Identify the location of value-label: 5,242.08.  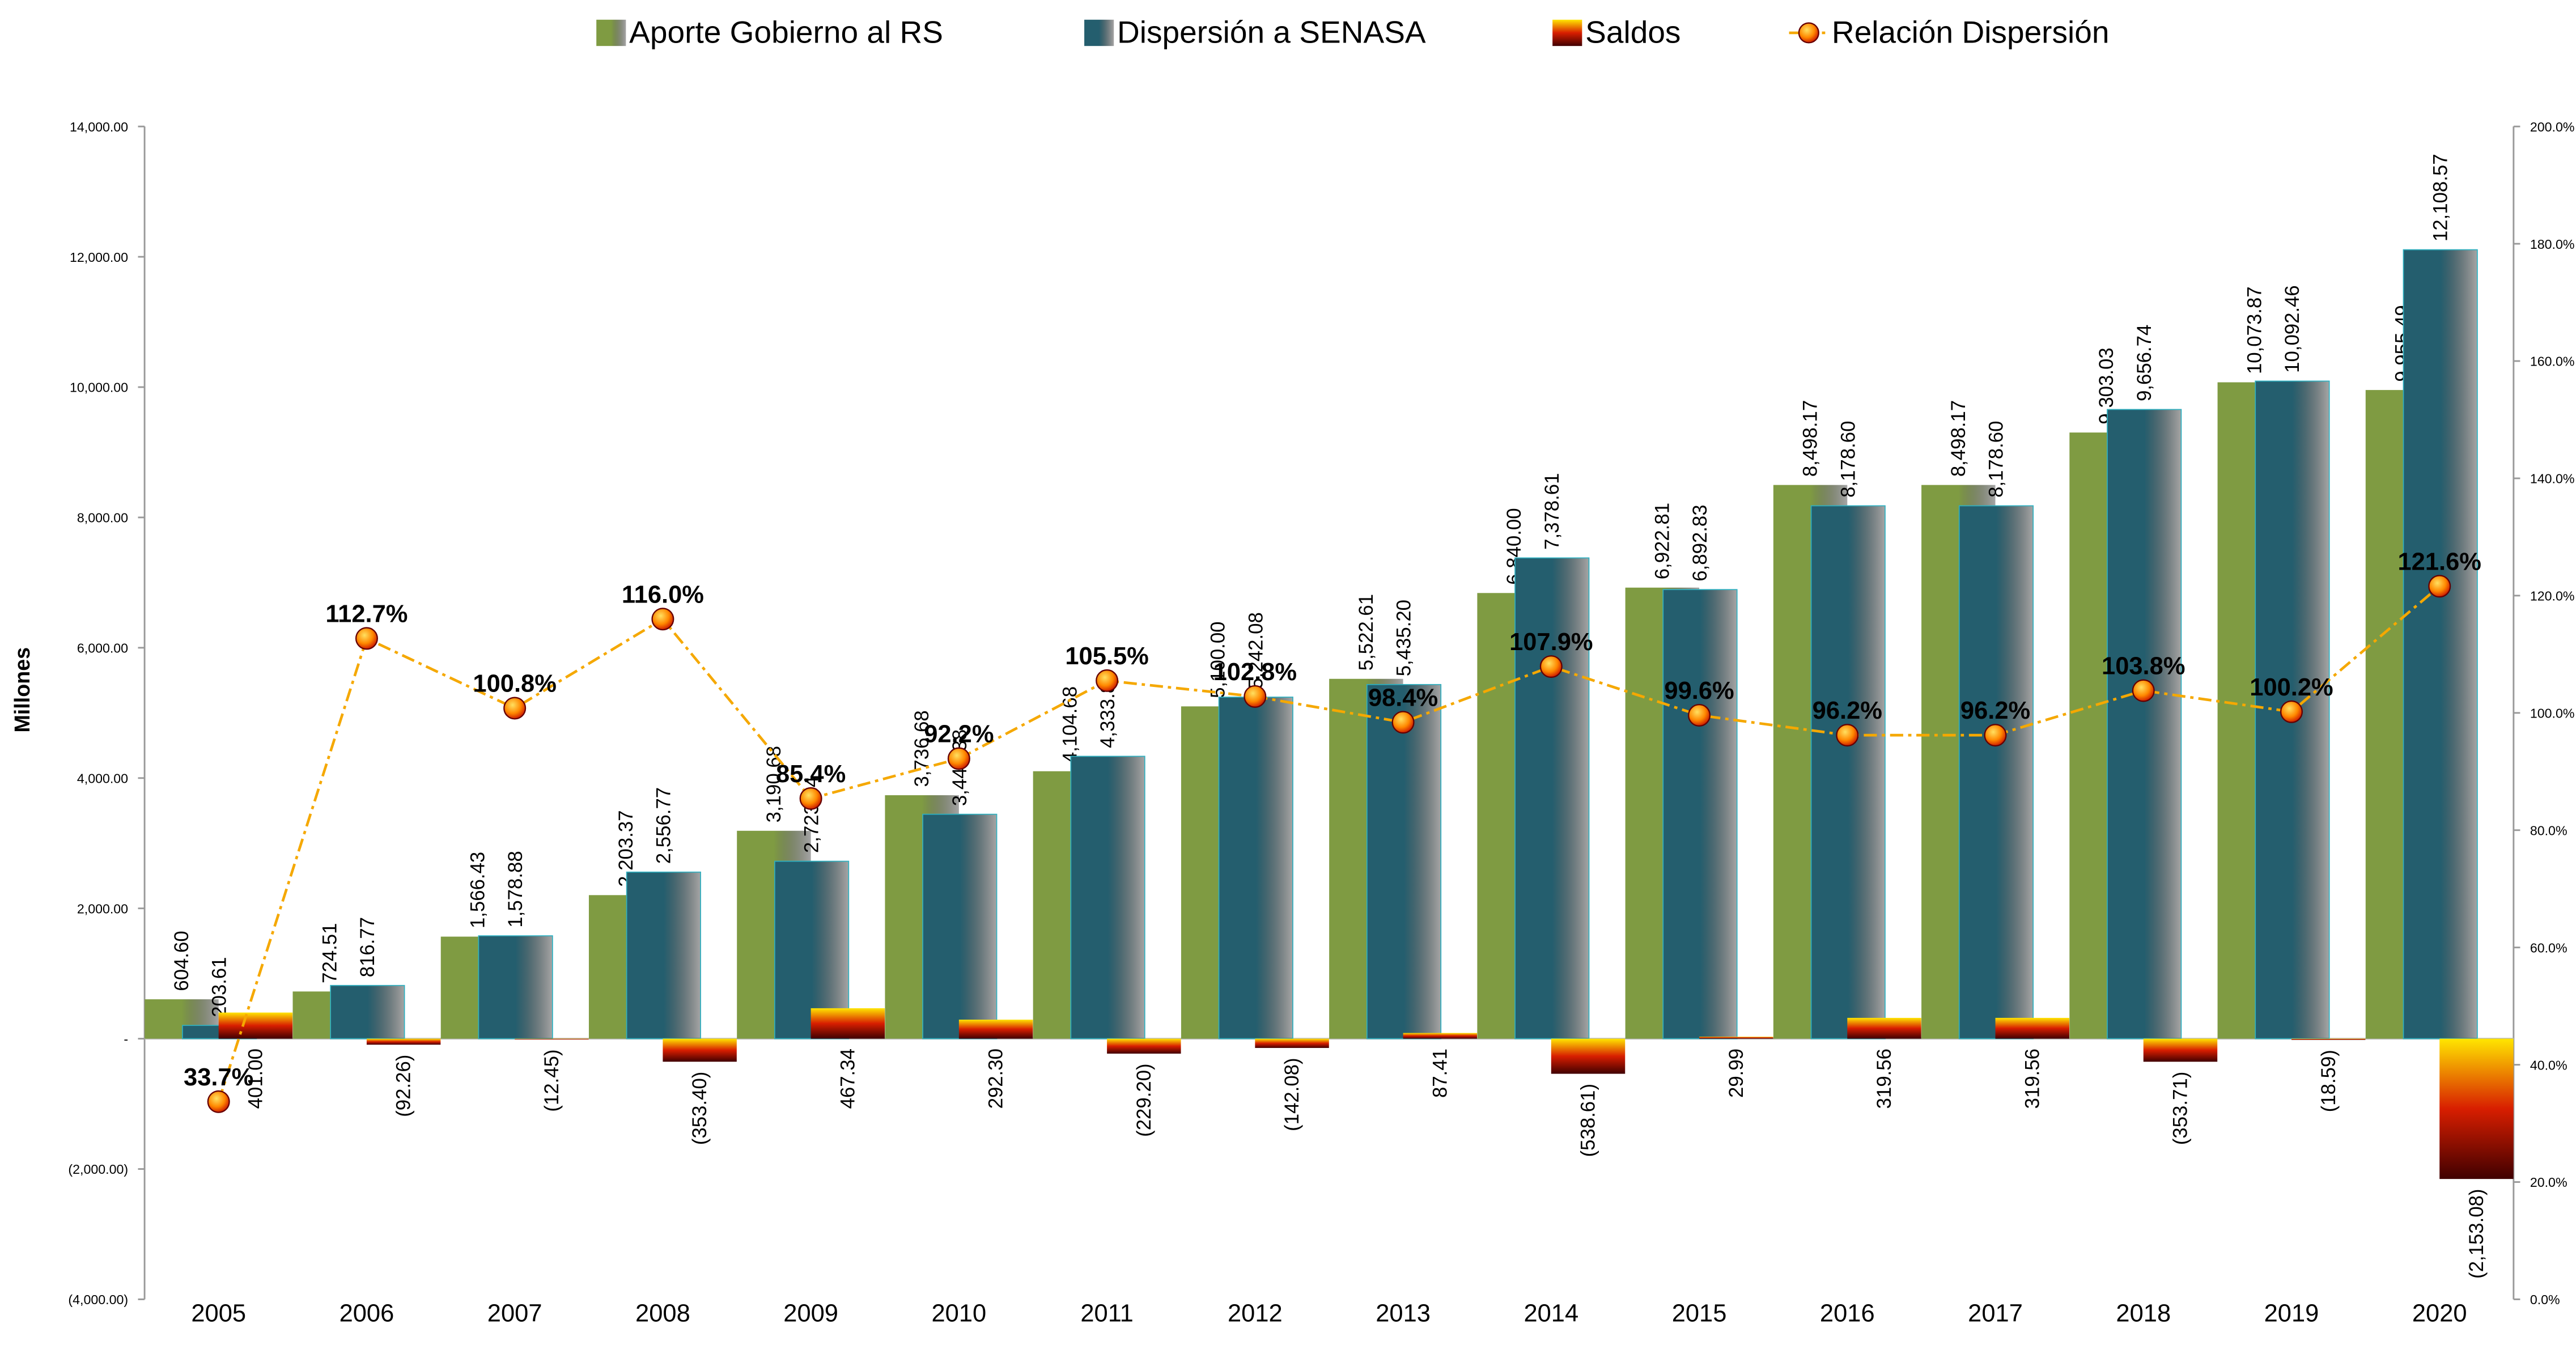
(1256, 650).